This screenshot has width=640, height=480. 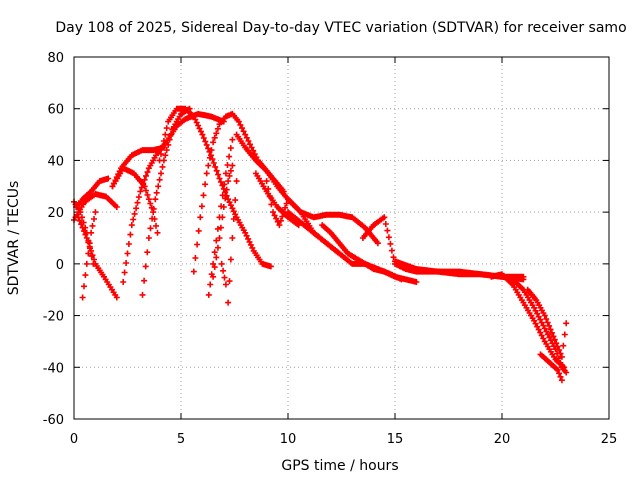 I want to click on y-tick-label: 0, so click(x=60, y=265).